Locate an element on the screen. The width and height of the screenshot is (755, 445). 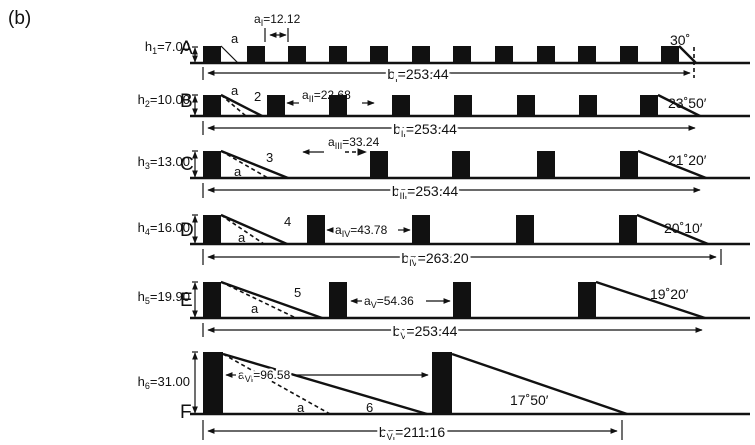
row-a: A h1=7.00 a aI=12.12 30˚ bI=253 is located at coordinates (447, 49).